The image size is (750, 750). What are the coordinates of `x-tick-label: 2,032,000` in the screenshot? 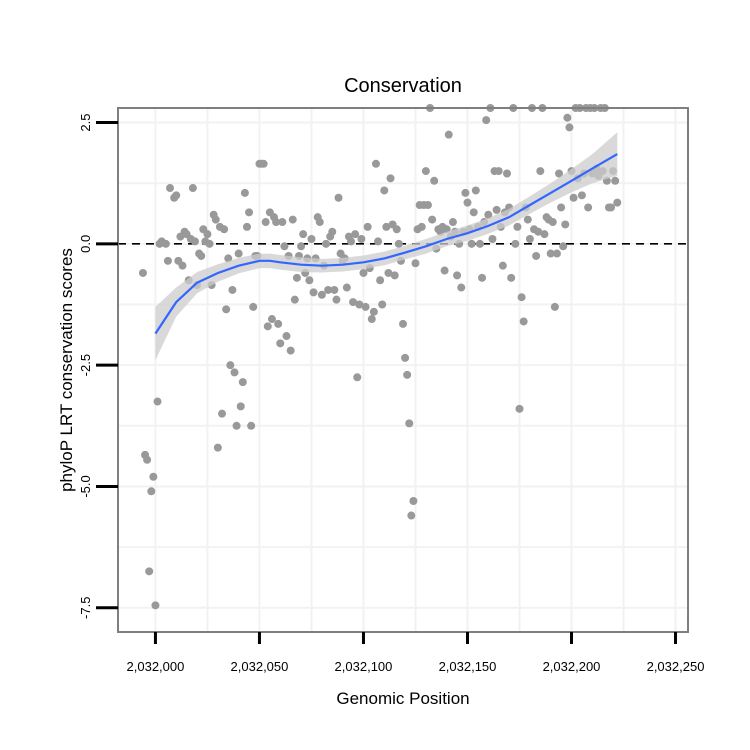 It's located at (156, 666).